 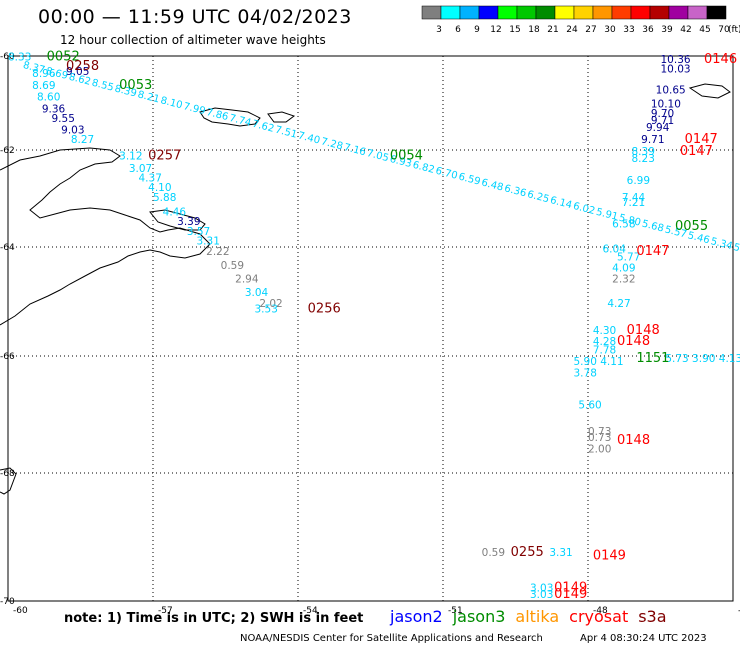 What do you see at coordinates (648, 30) in the screenshot?
I see `legend-label: 36` at bounding box center [648, 30].